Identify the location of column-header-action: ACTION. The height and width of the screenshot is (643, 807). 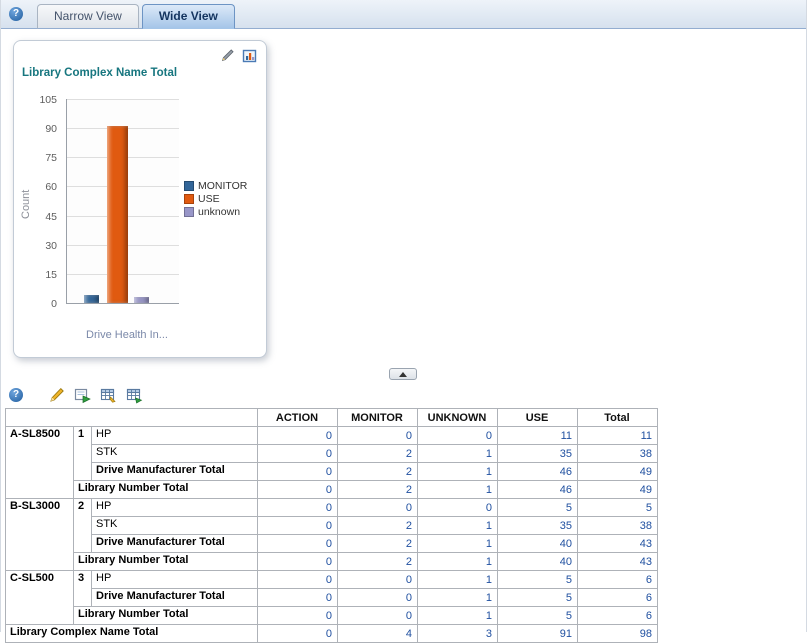
(297, 417).